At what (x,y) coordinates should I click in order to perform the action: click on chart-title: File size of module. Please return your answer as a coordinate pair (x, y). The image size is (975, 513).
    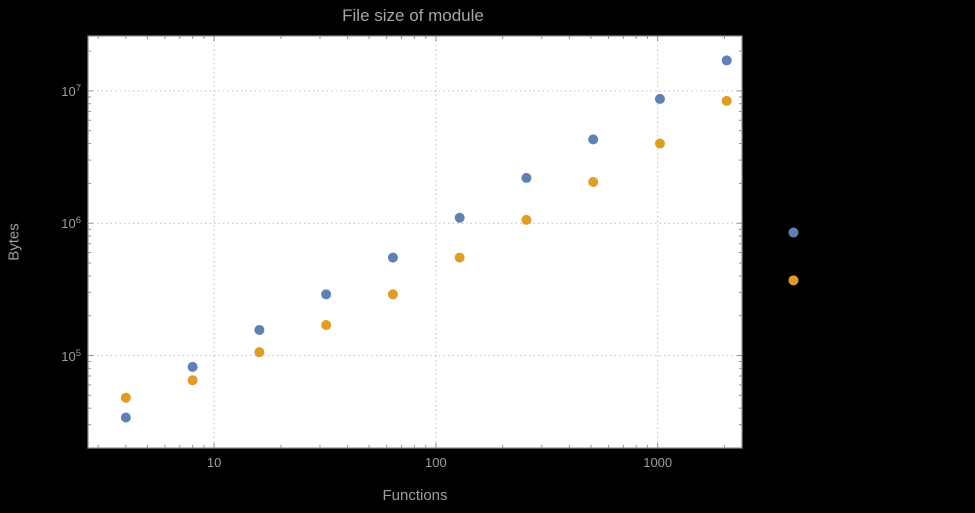
    Looking at the image, I should click on (413, 15).